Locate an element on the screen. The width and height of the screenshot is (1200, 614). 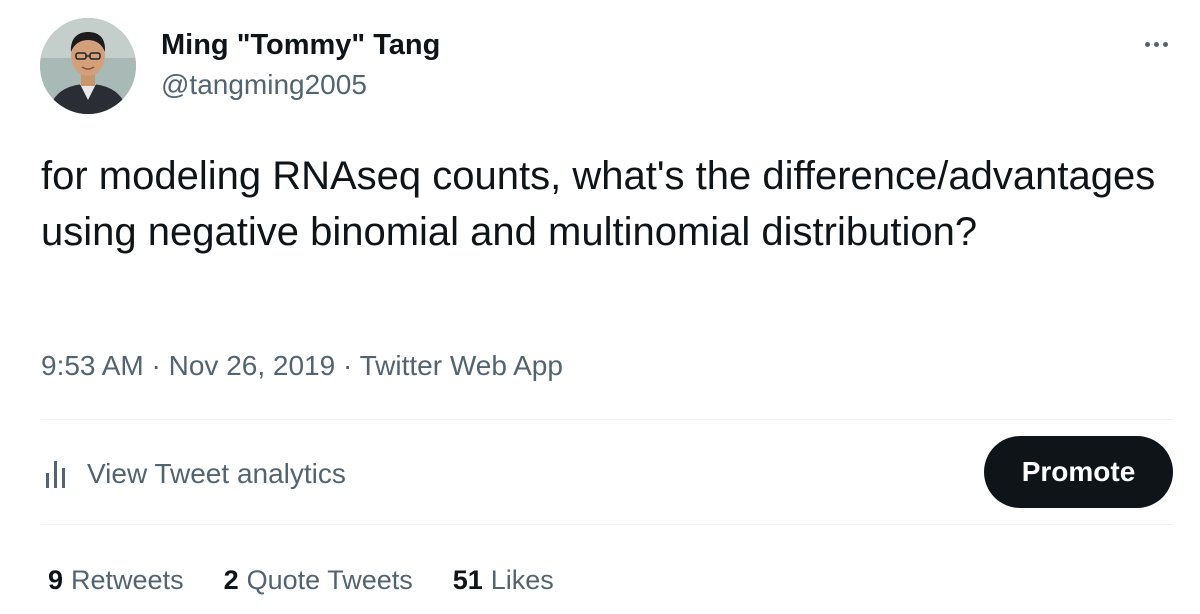
promote-button: Promote is located at coordinates (1078, 472).